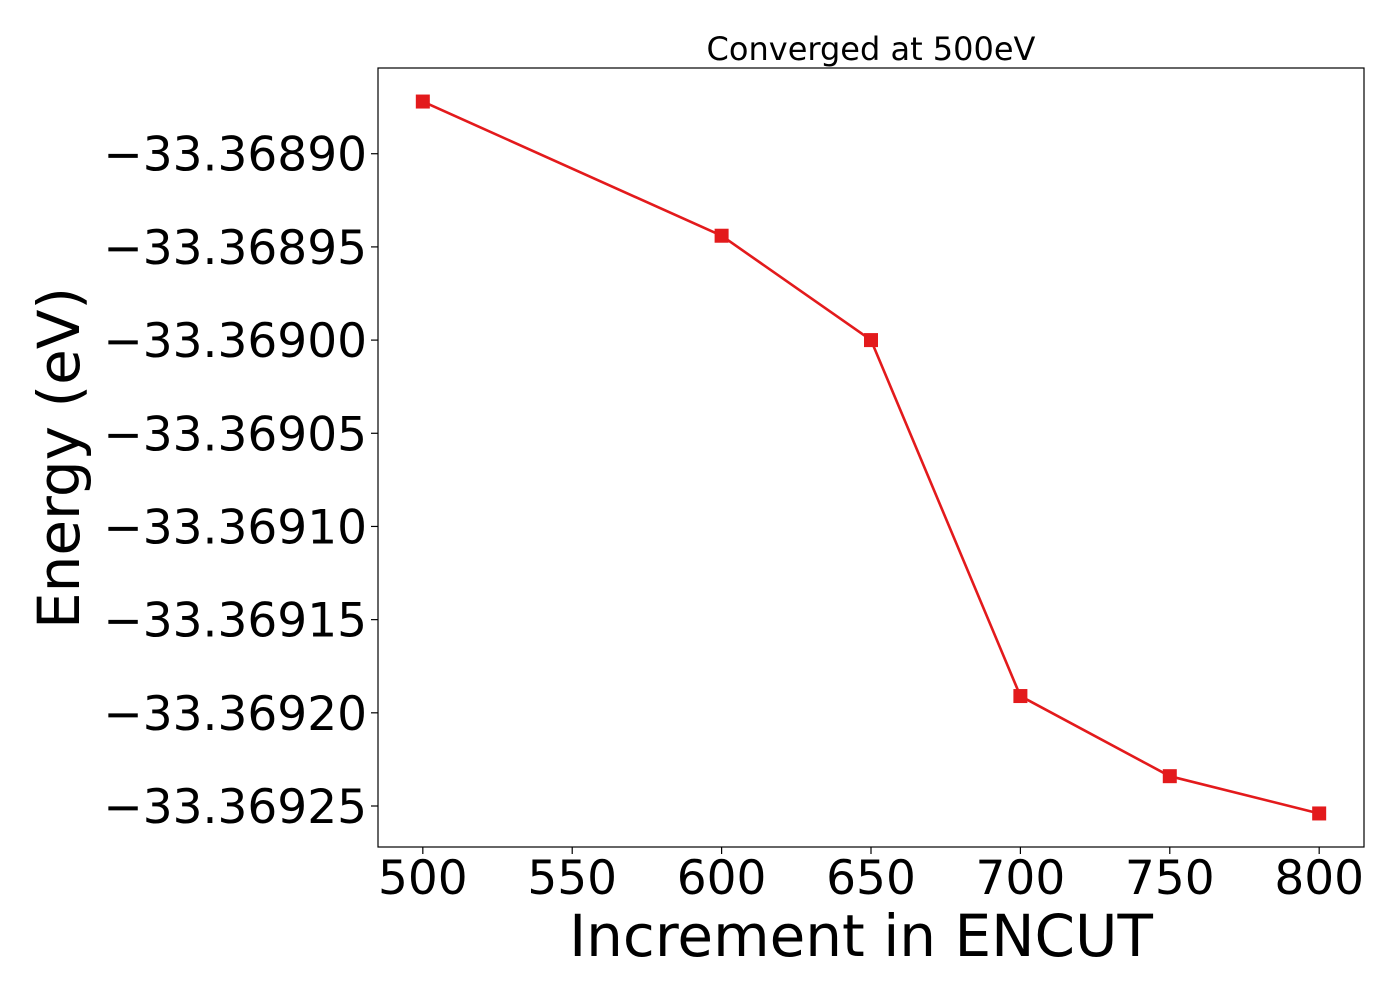 The width and height of the screenshot is (1400, 1000). Describe the element at coordinates (235, 434) in the screenshot. I see `y-tick-label: −33.36905` at that location.